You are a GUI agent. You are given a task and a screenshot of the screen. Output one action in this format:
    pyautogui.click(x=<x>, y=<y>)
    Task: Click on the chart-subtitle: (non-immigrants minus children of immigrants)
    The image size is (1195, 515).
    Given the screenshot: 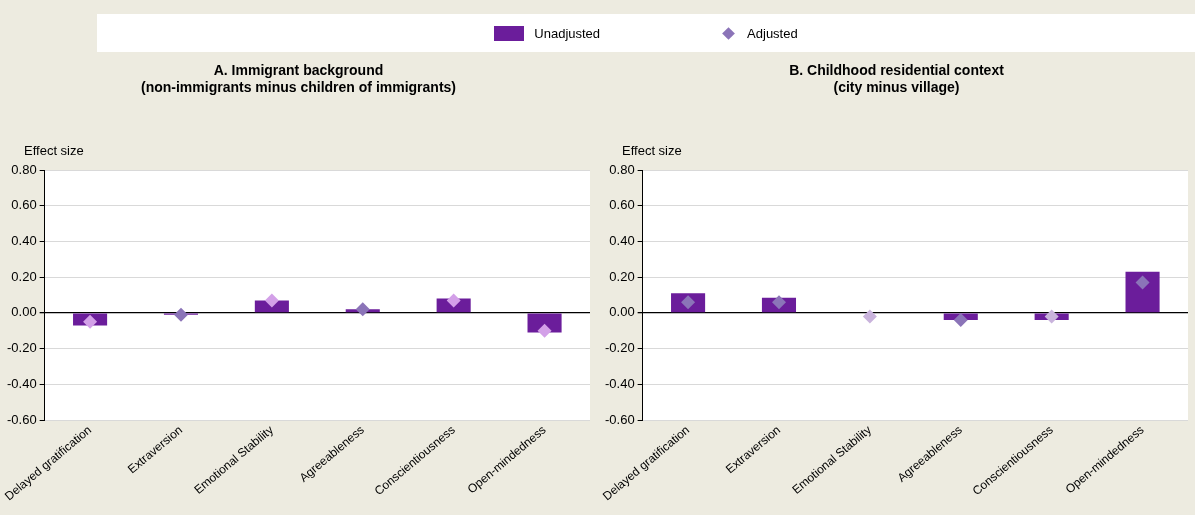 What is the action you would take?
    pyautogui.click(x=298, y=87)
    